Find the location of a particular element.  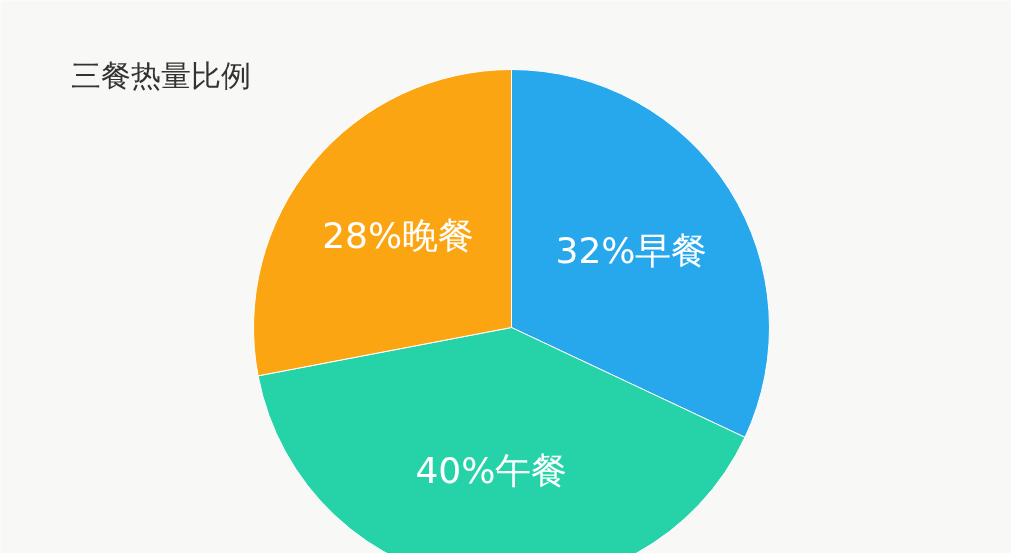

chart-title: 三餐热量比例 is located at coordinates (160, 75).